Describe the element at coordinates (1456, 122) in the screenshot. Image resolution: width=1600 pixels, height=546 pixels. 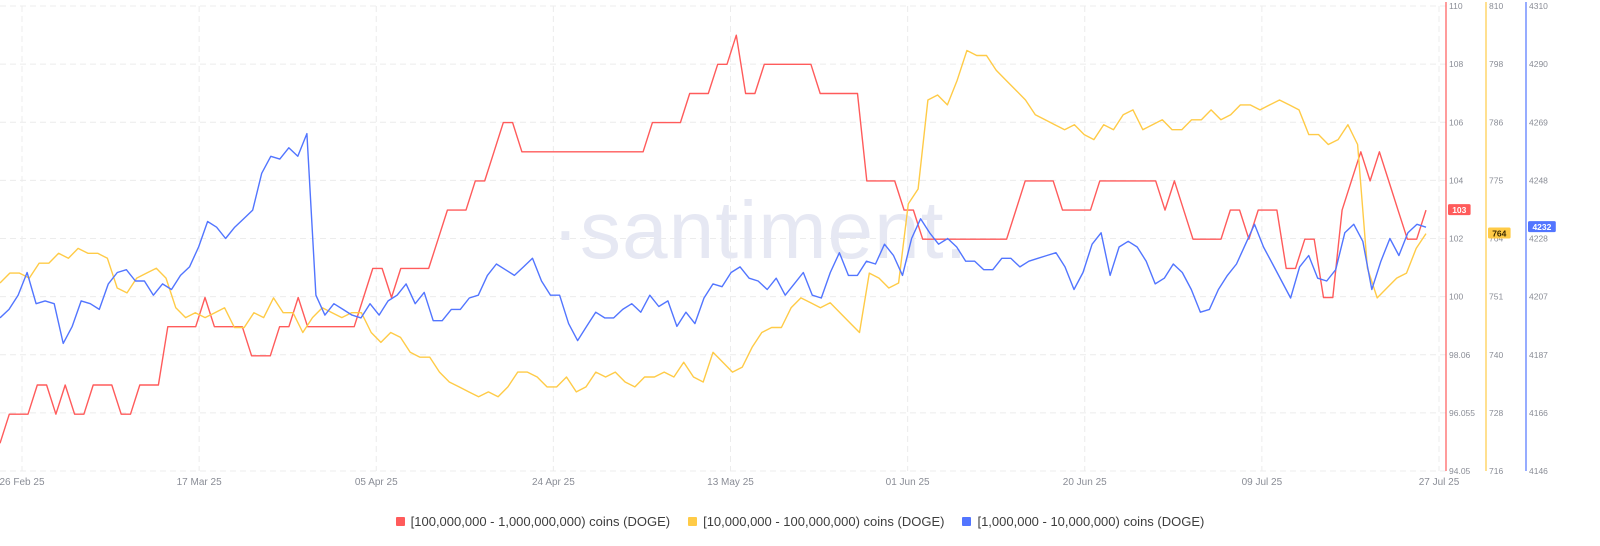
I see `y-tick-label-red: 106` at that location.